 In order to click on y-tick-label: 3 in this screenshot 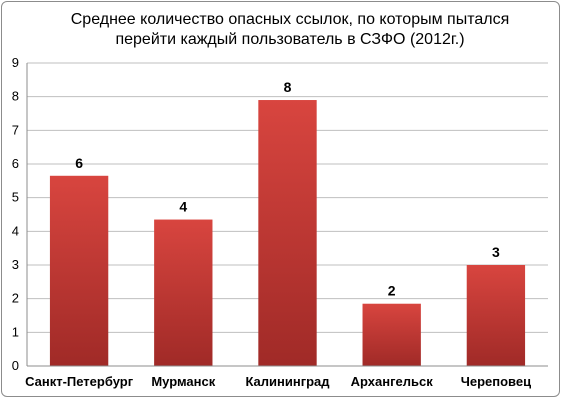, I will do `click(15, 264)`.